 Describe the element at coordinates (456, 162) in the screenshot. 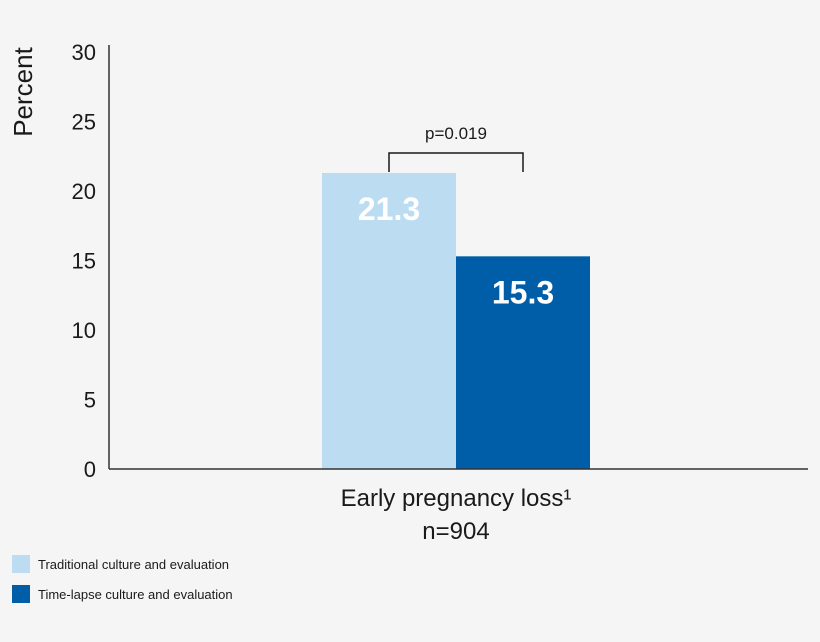

I see `significance-bracket` at that location.